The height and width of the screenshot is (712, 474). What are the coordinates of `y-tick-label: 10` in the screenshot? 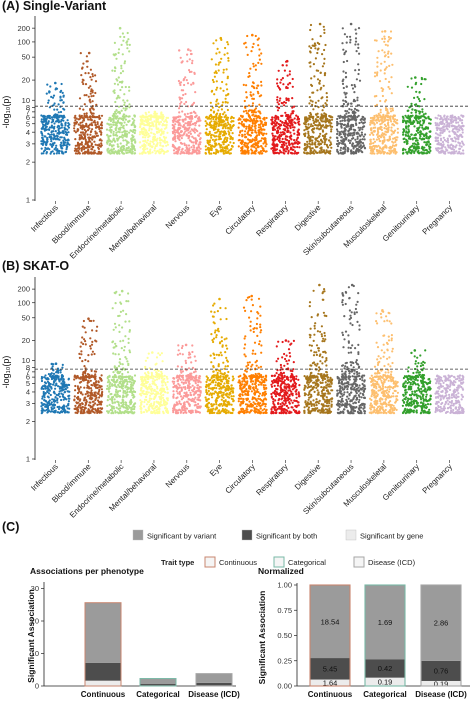 It's located at (26, 360).